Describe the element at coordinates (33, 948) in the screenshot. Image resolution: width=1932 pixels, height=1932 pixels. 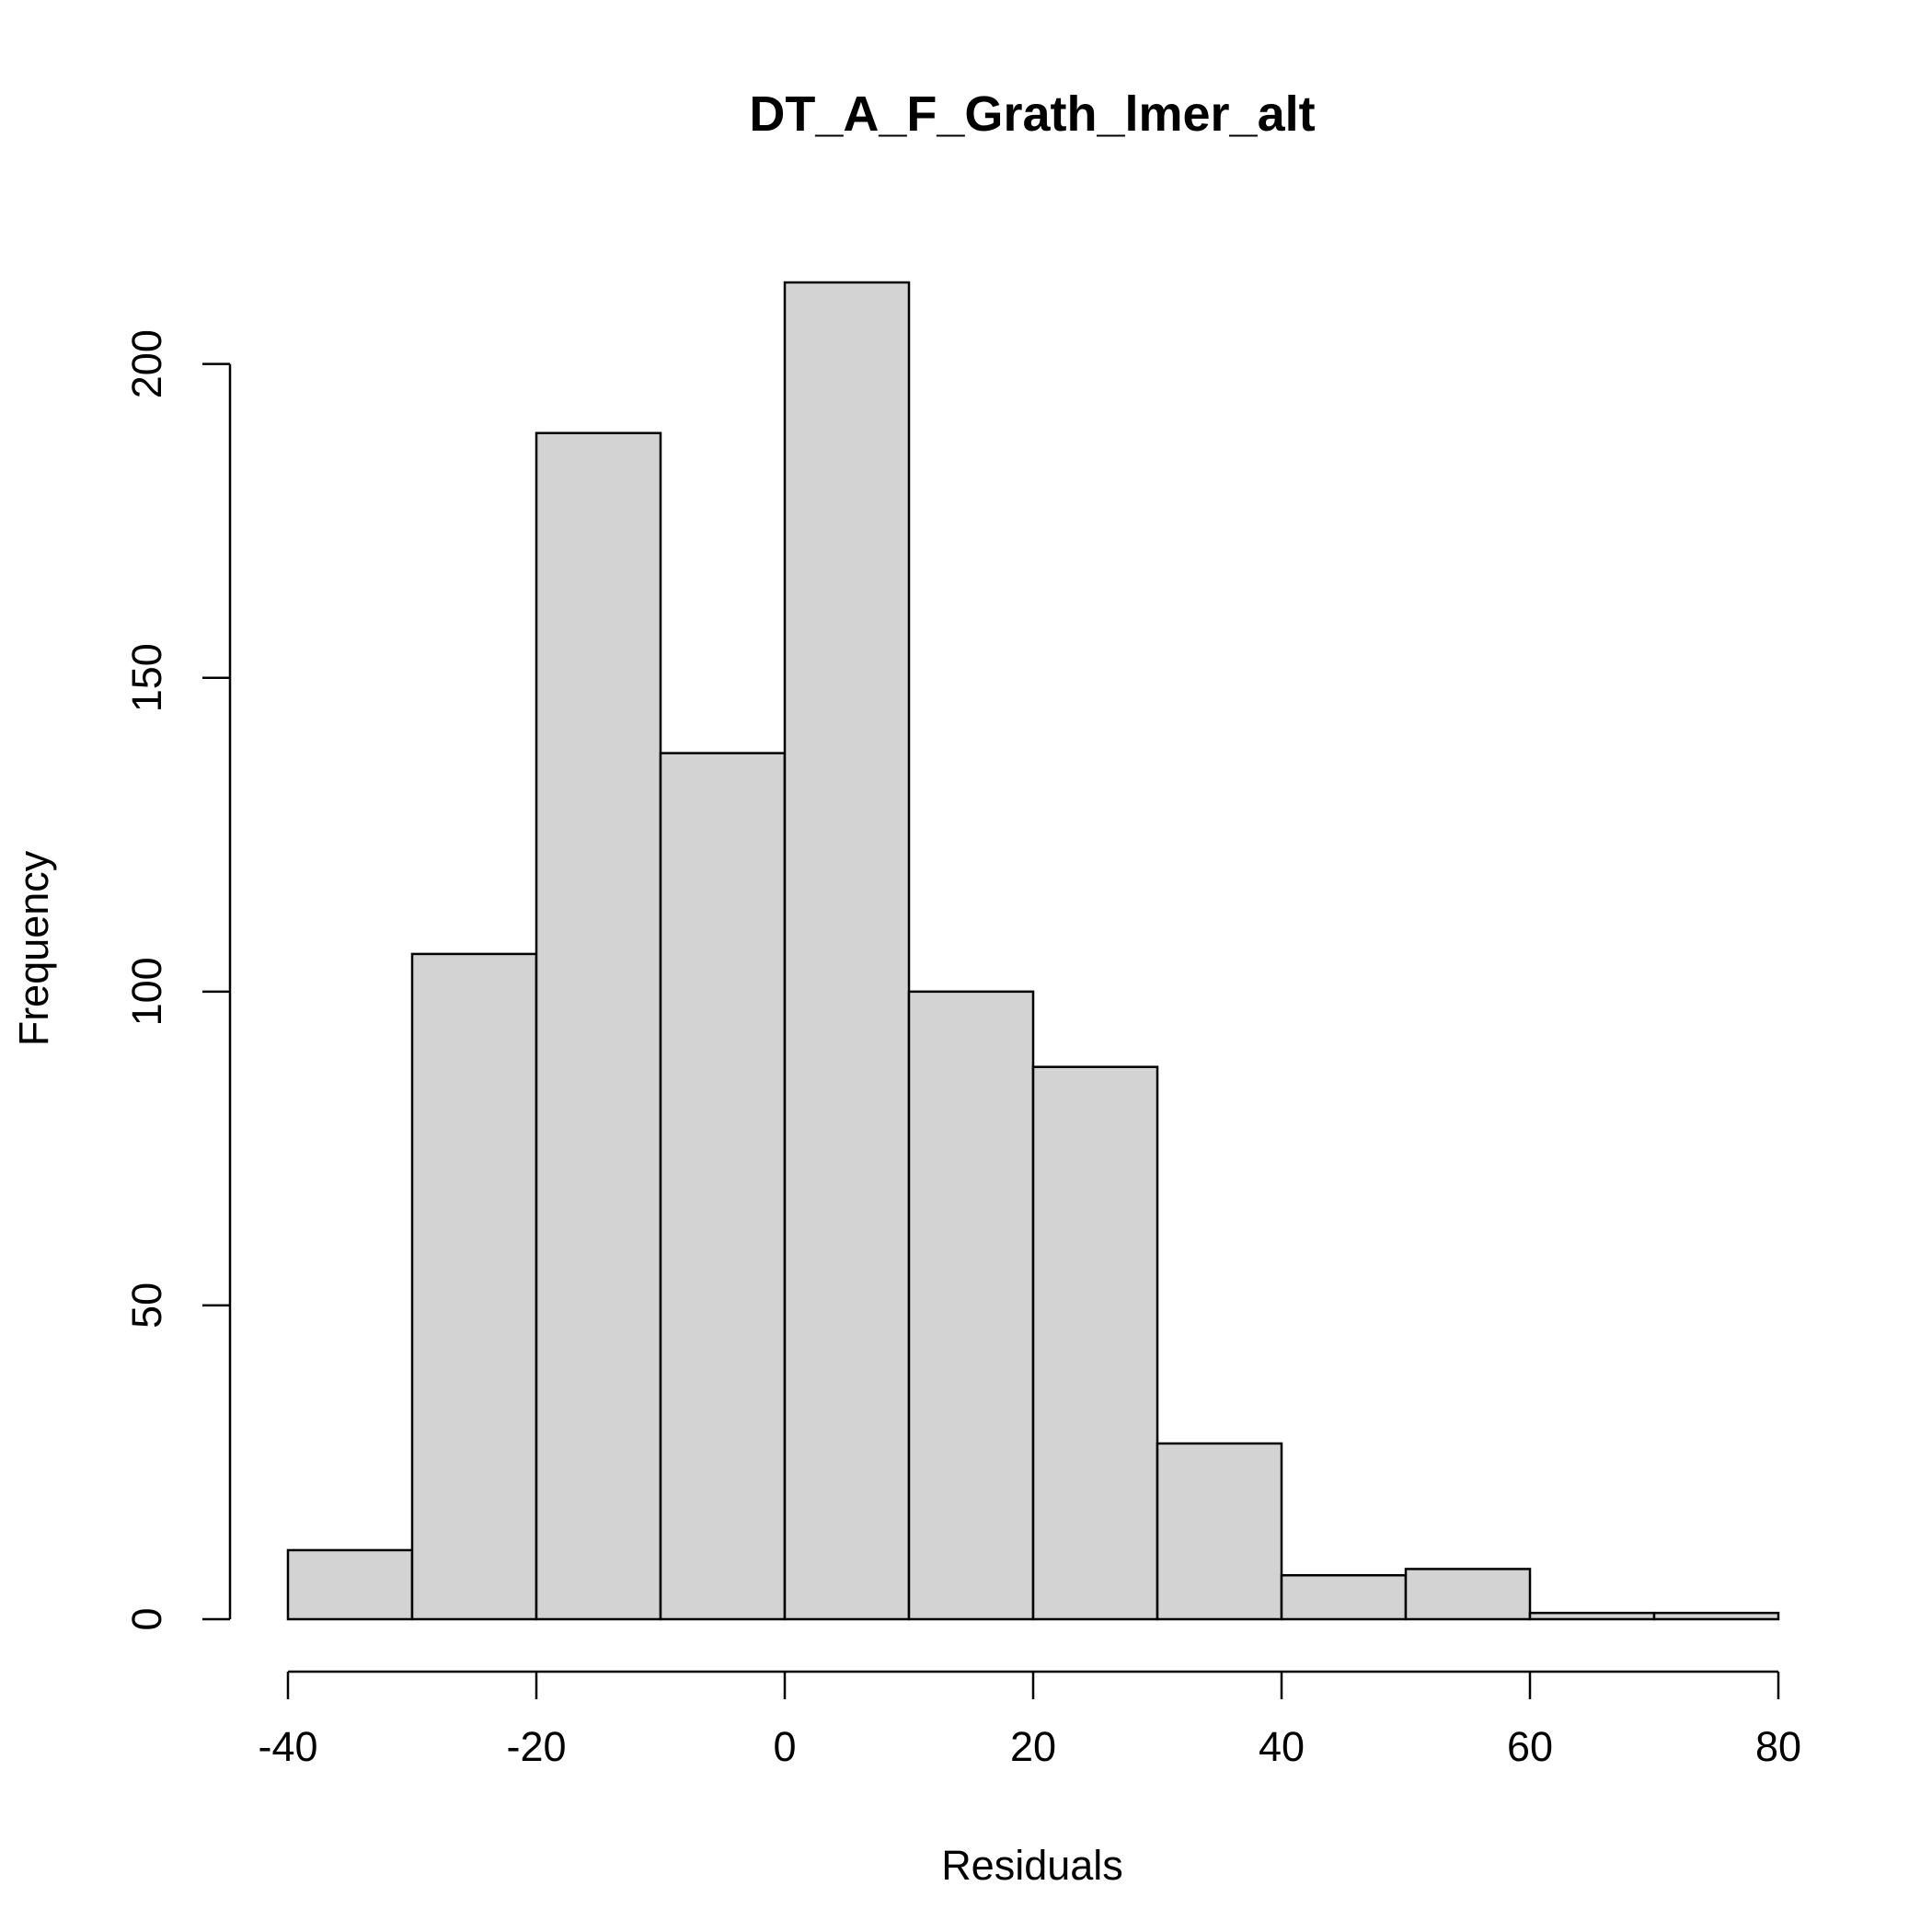
I see `y-axis-label: Frequency` at that location.